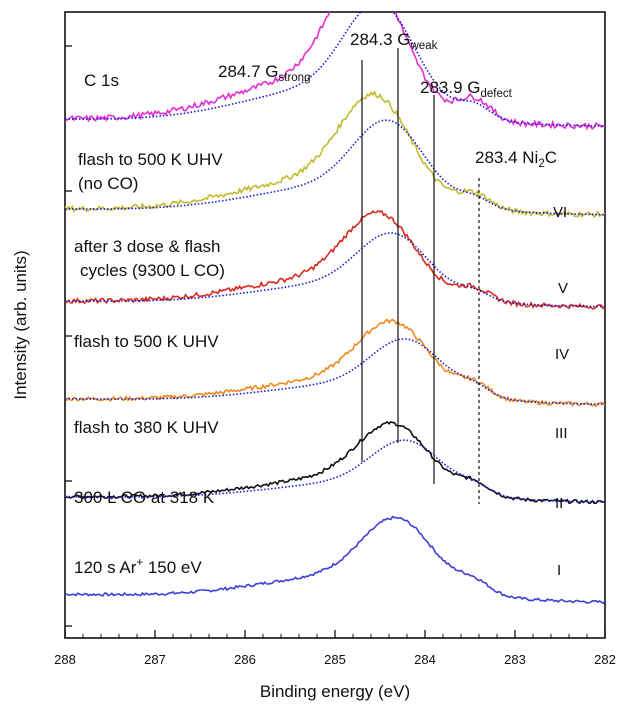 The width and height of the screenshot is (619, 708). I want to click on x-tick-label-285: 285, so click(335, 659).